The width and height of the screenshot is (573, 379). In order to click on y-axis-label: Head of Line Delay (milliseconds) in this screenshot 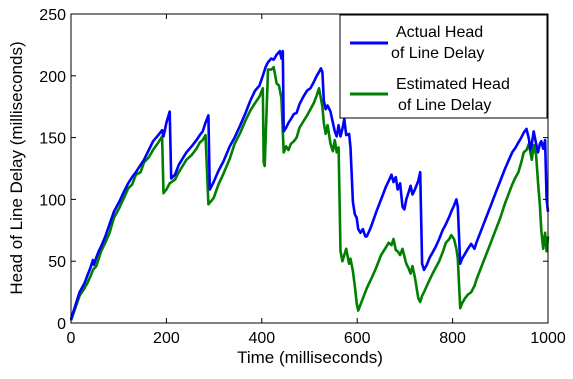, I will do `click(16, 167)`.